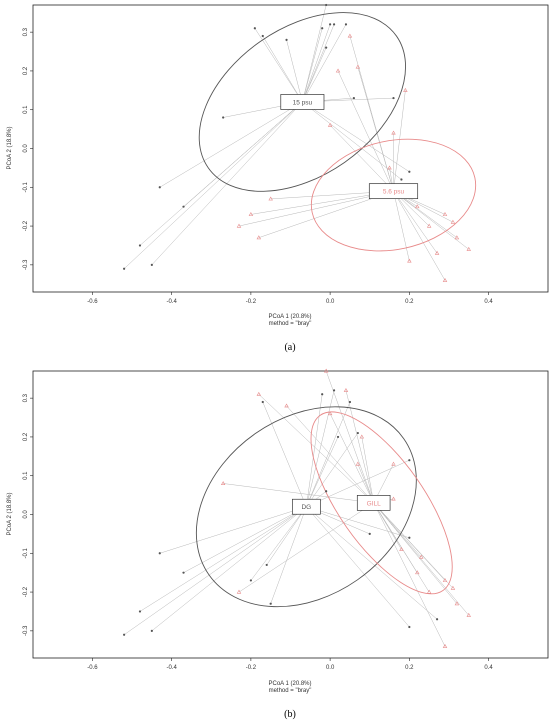  Describe the element at coordinates (26, 552) in the screenshot. I see `y-tick-label: -0.1` at that location.